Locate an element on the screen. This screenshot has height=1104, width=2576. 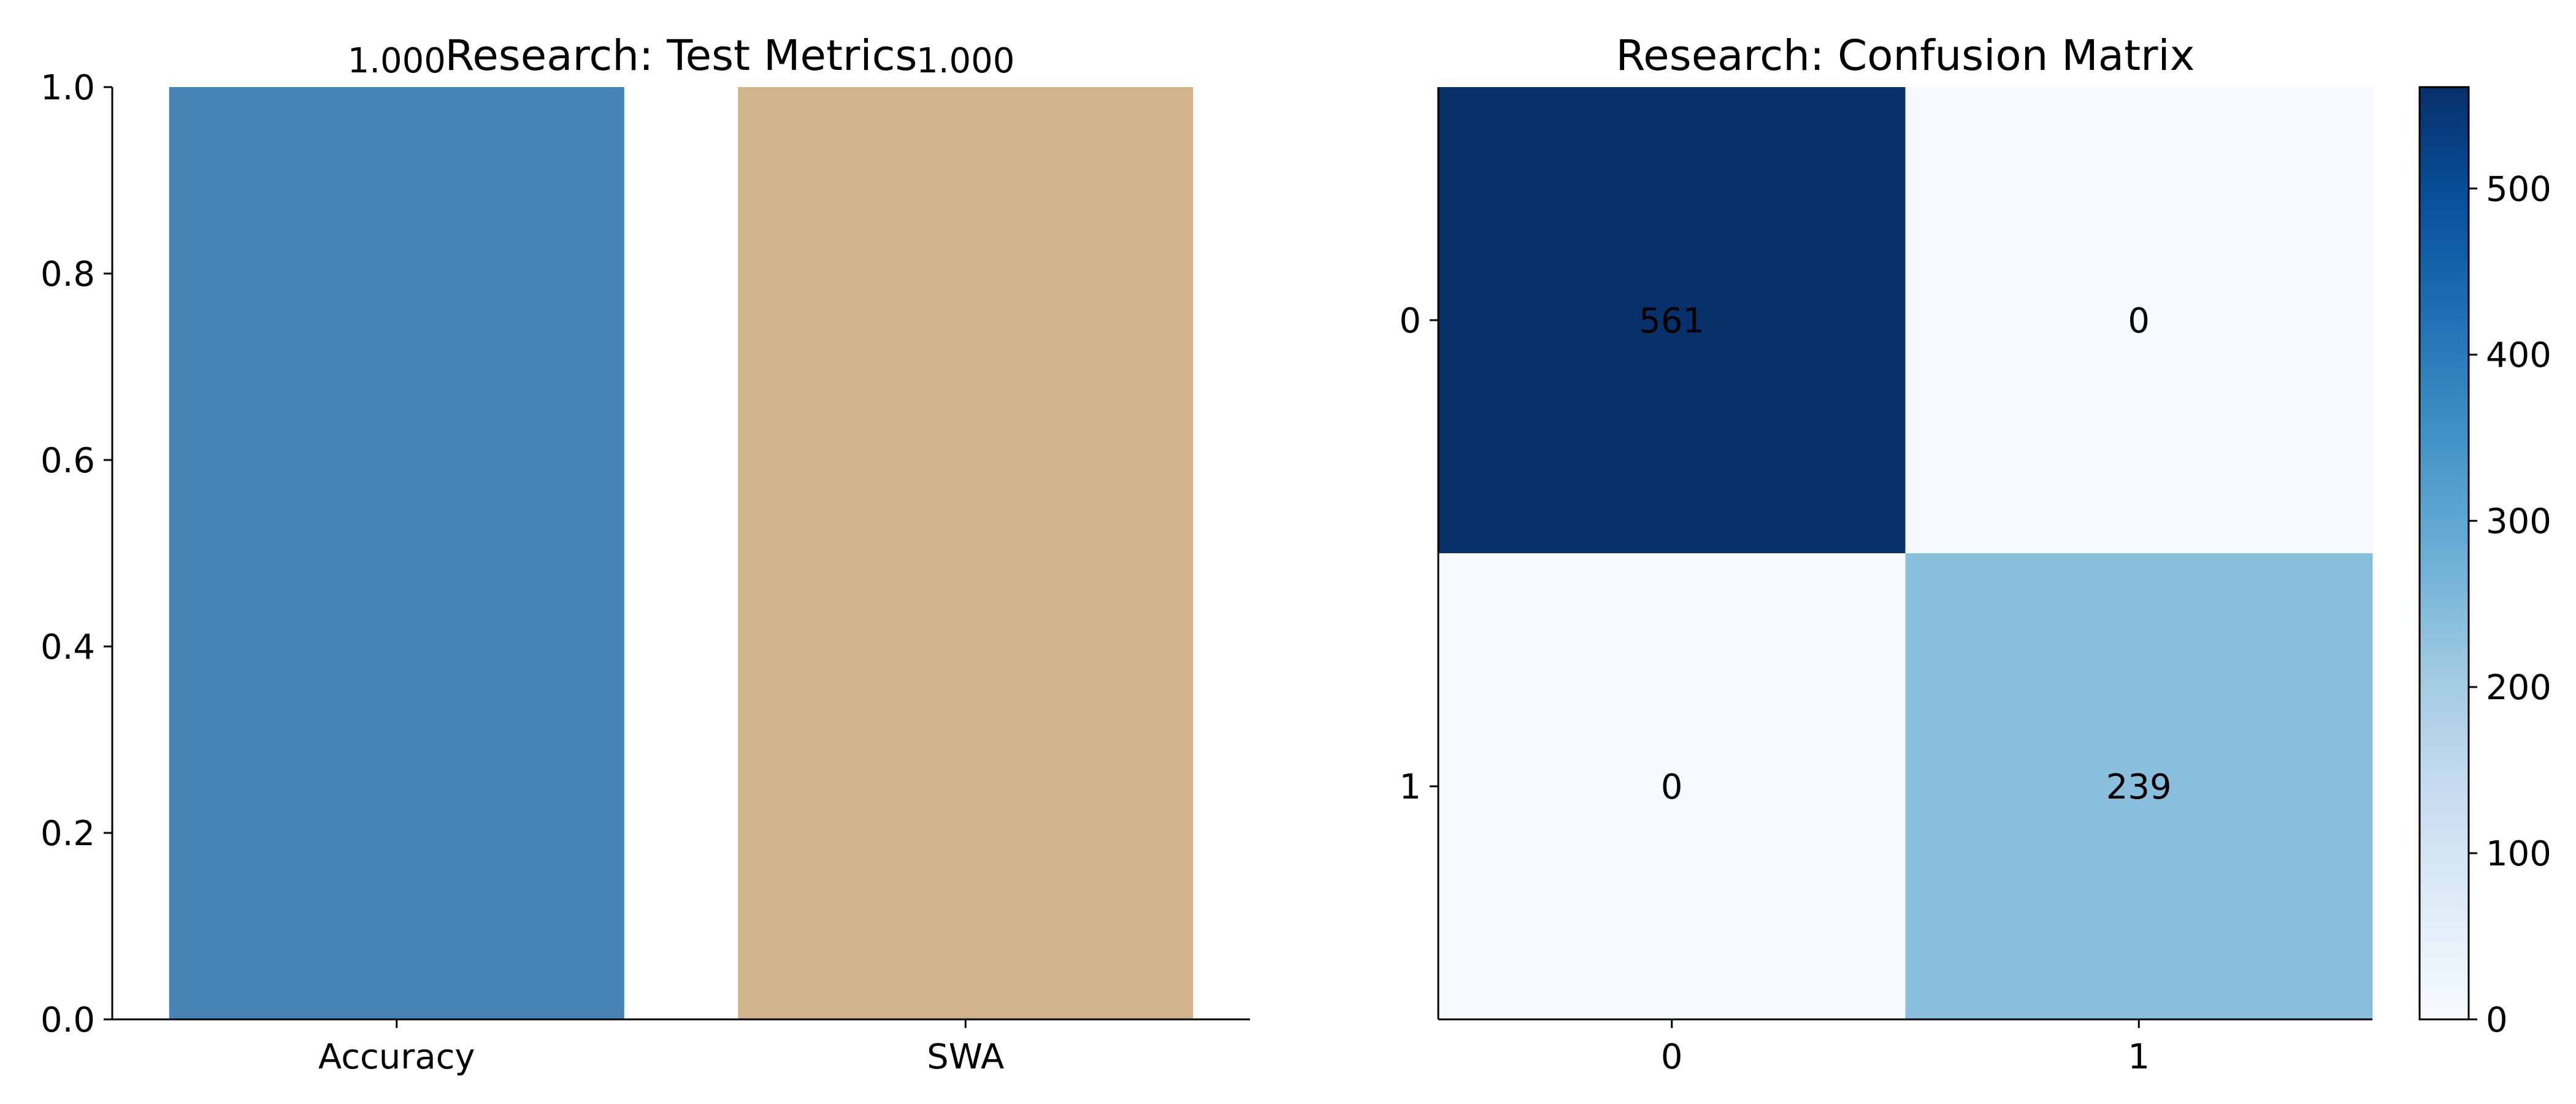
heatmap-y-tick-label: 0 is located at coordinates (1410, 321).